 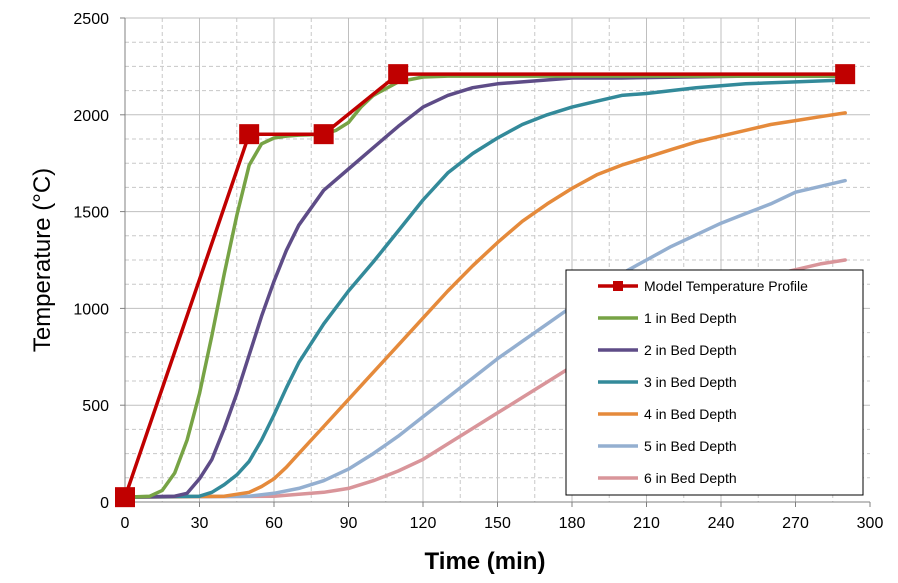 I want to click on legend-label: 1 in Bed Depth, so click(x=690, y=318).